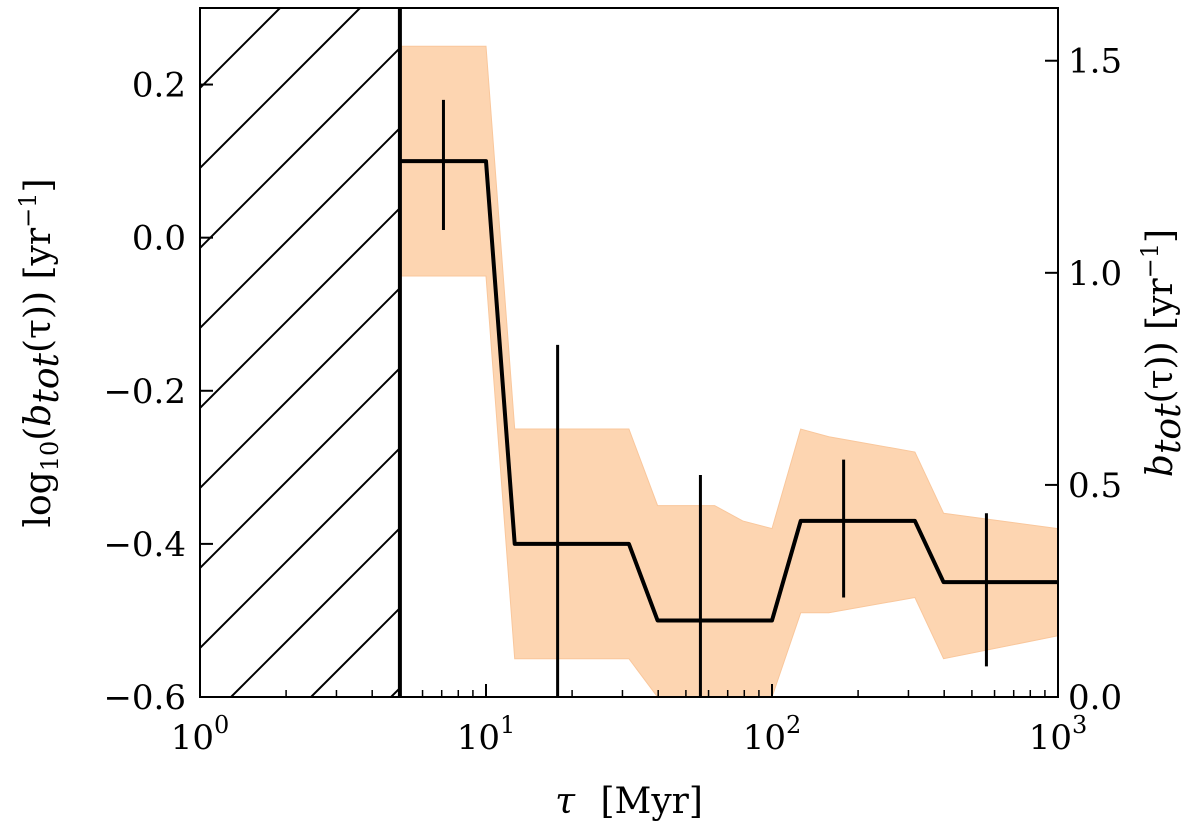 Image resolution: width=1200 pixels, height=827 pixels. I want to click on hatched-region, so click(300, 352).